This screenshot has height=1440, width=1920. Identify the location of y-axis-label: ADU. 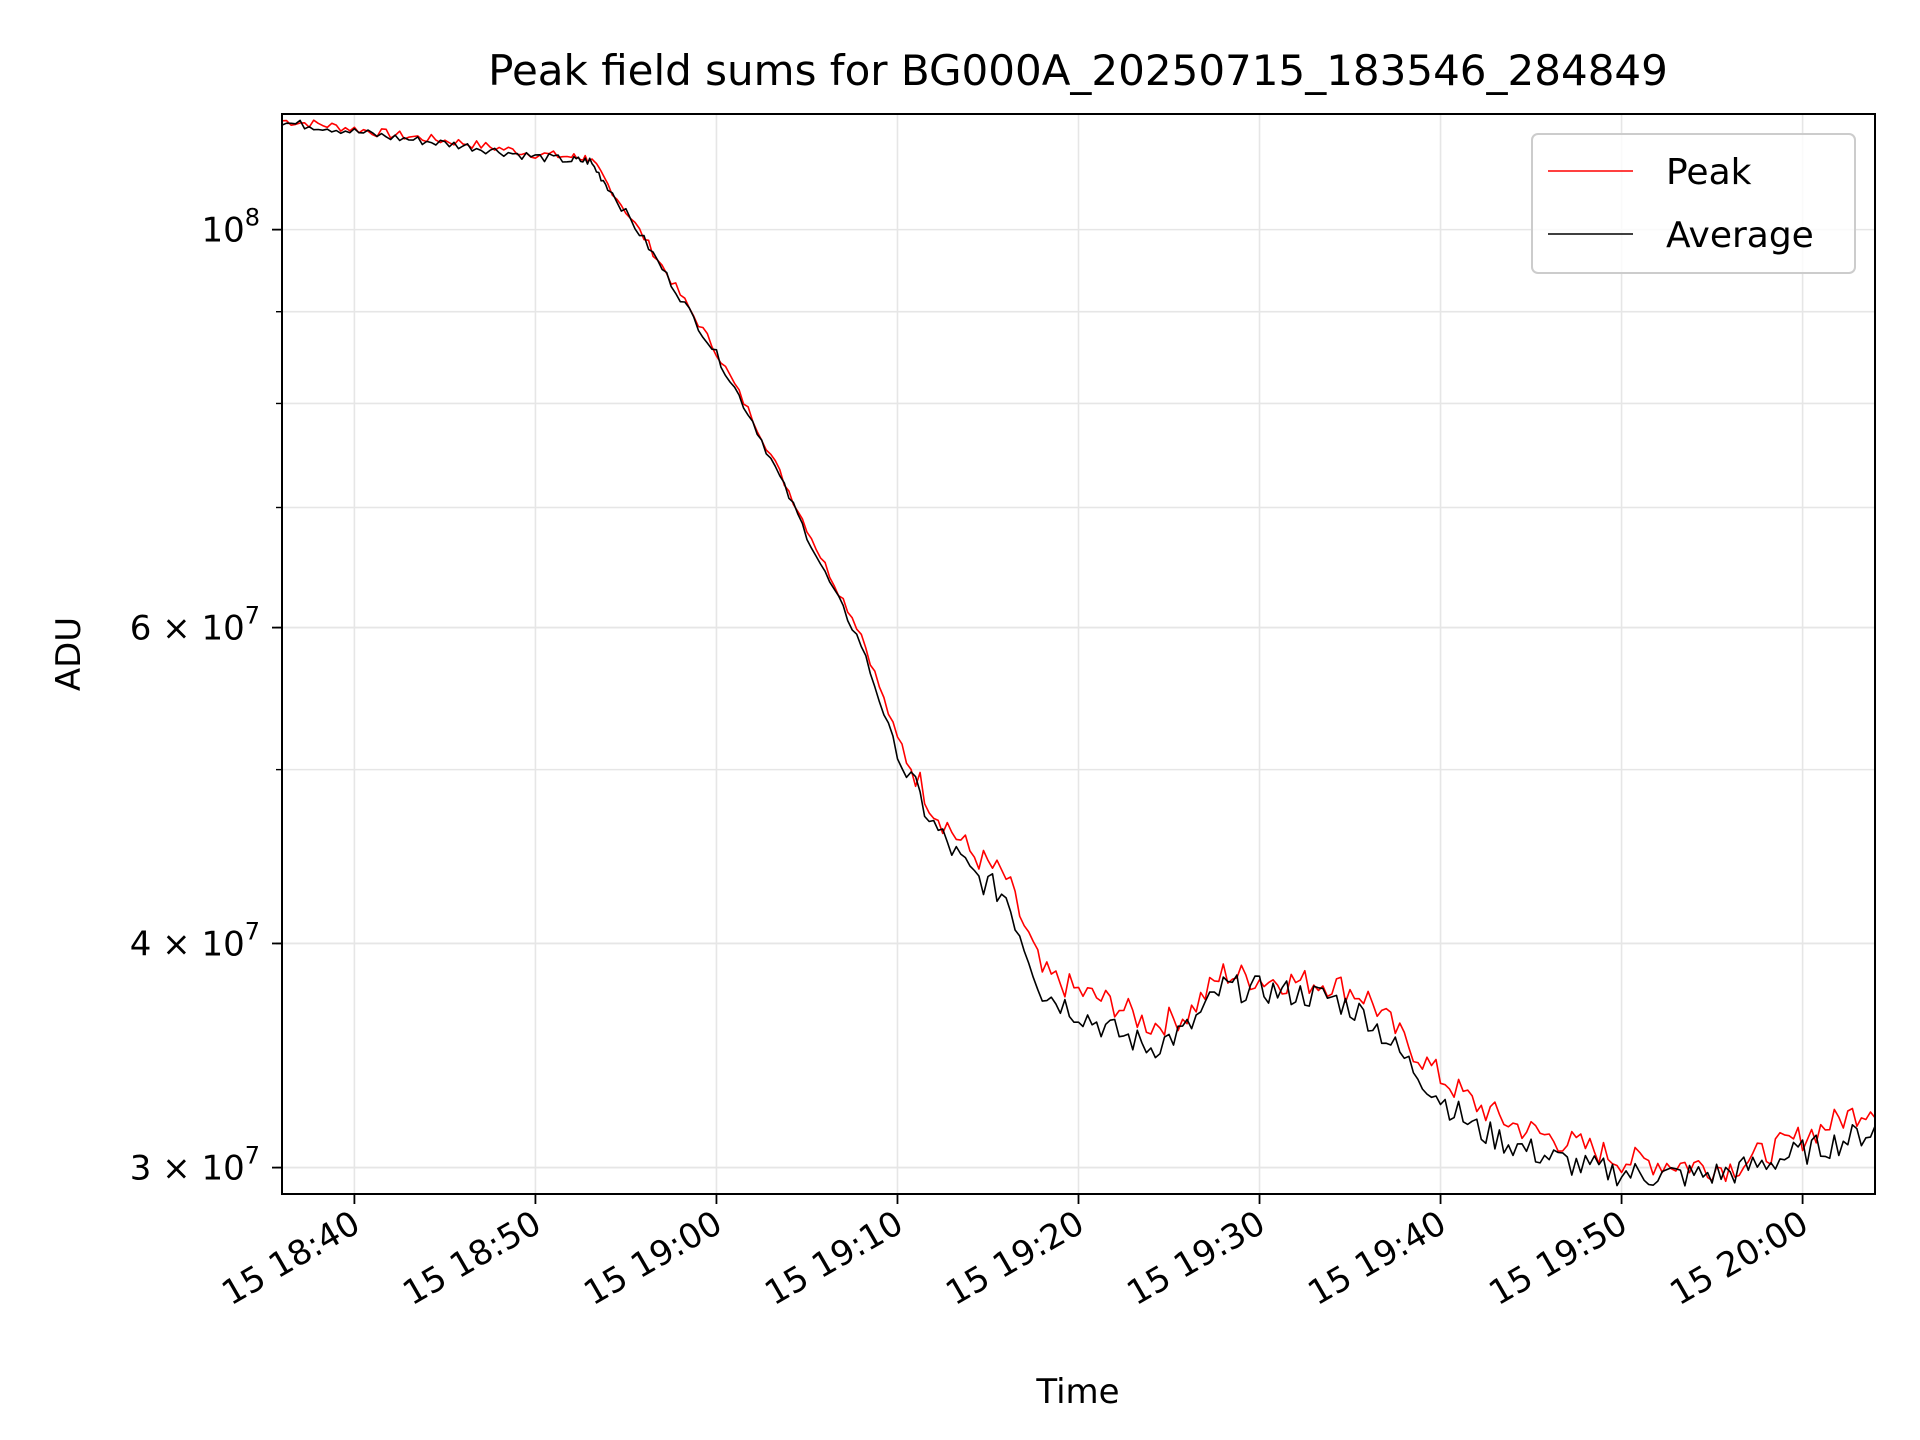
(69, 654).